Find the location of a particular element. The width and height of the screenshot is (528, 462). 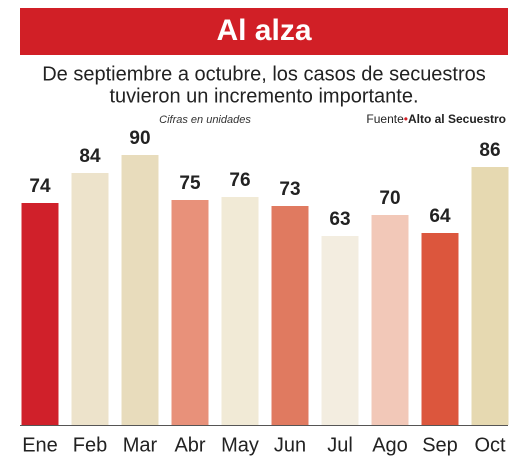

value-label: 86 is located at coordinates (489, 150).